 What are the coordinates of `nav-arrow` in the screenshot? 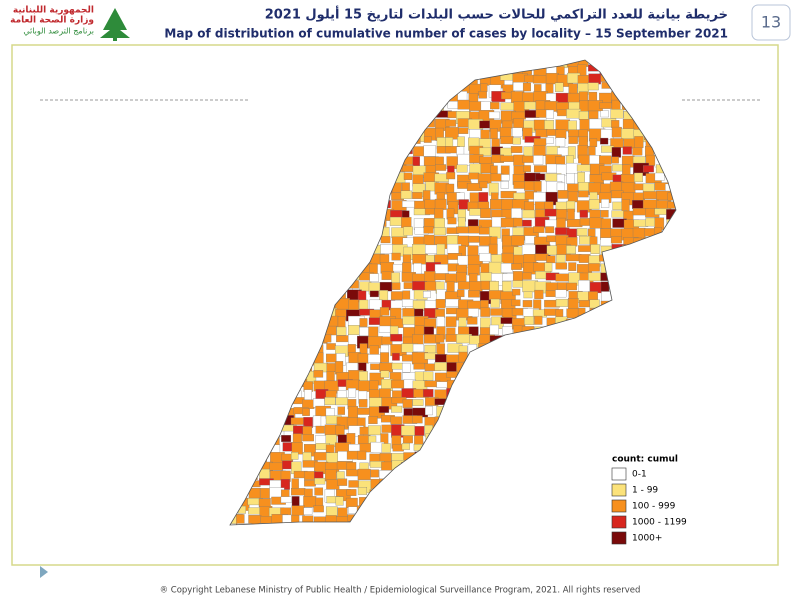 It's located at (44, 572).